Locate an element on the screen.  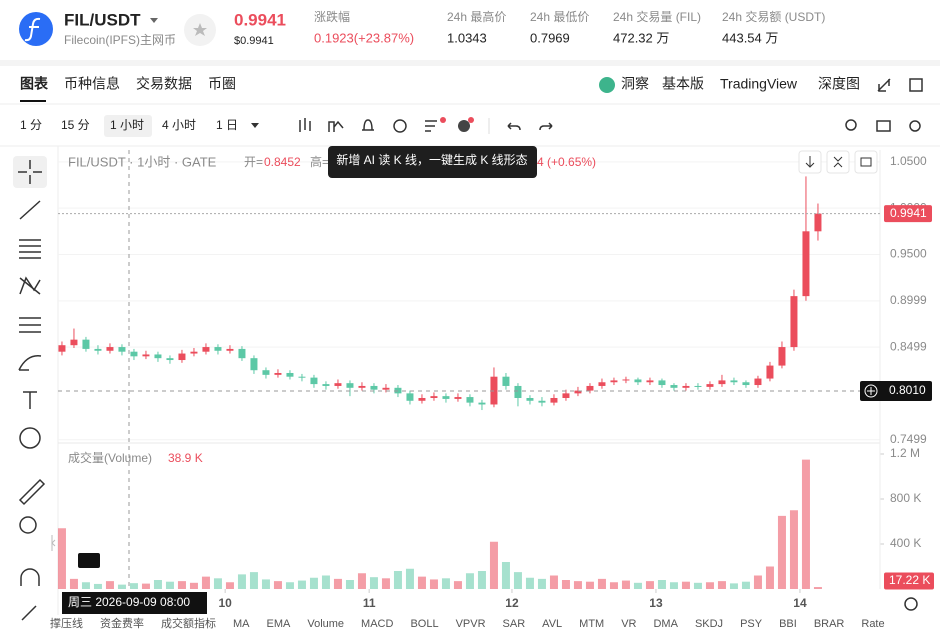
indicator: MA is located at coordinates (241, 624).